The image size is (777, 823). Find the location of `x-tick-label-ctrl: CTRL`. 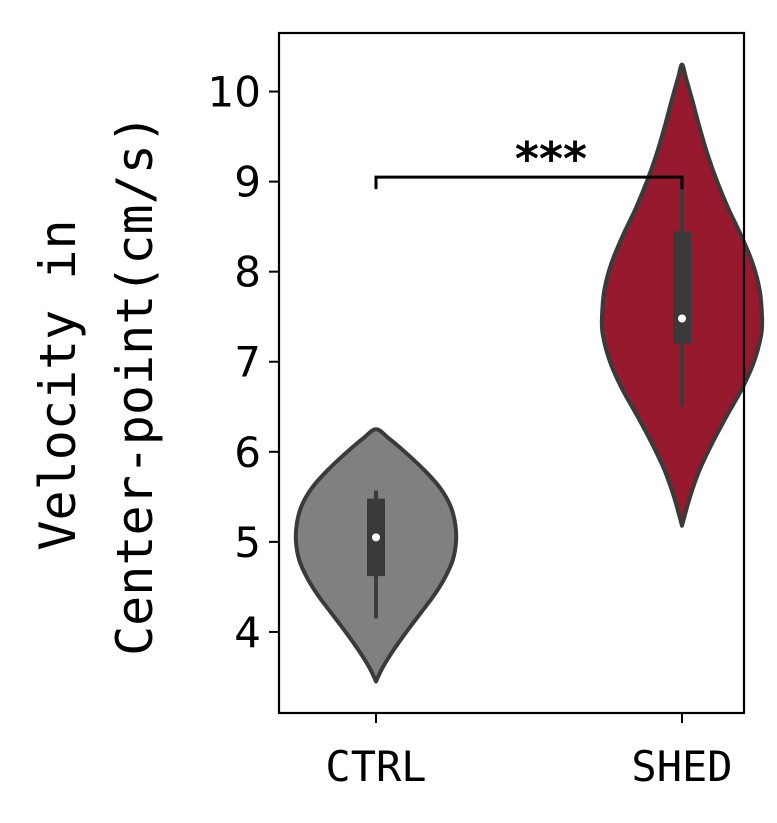

x-tick-label-ctrl: CTRL is located at coordinates (375, 766).